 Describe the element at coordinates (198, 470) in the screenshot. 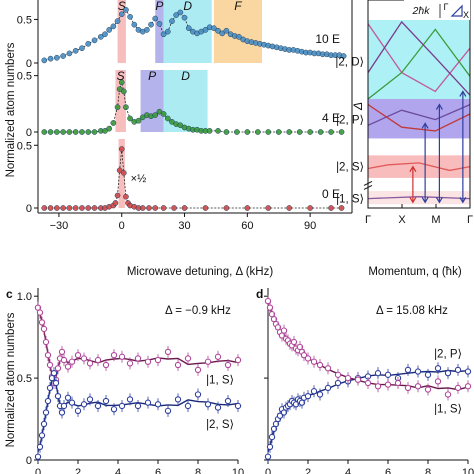

I see `c-x-tick-label-4: 8` at that location.